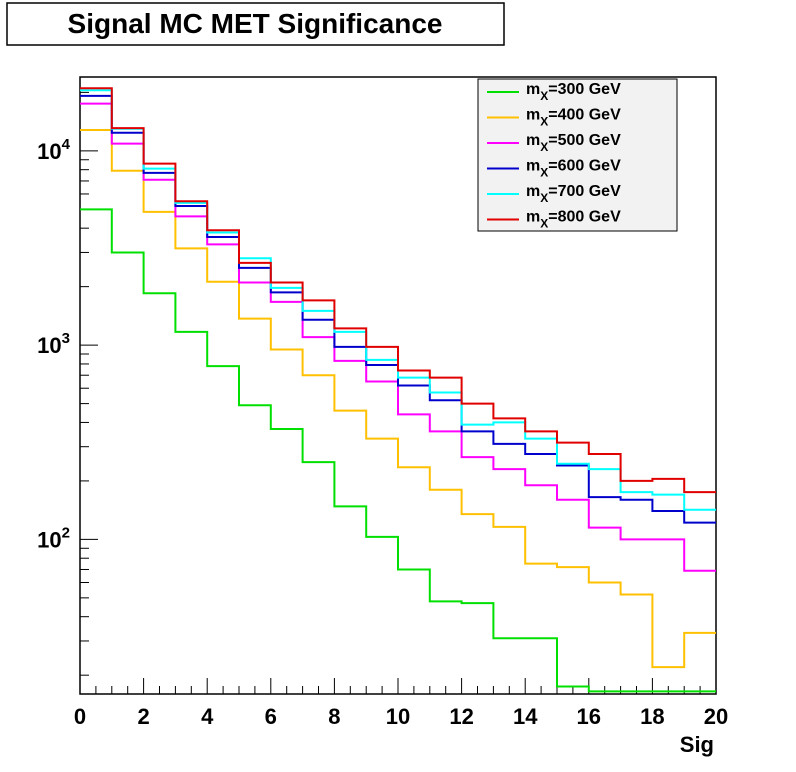 The image size is (796, 772). Describe the element at coordinates (53, 538) in the screenshot. I see `y-tick-label: 10²` at that location.